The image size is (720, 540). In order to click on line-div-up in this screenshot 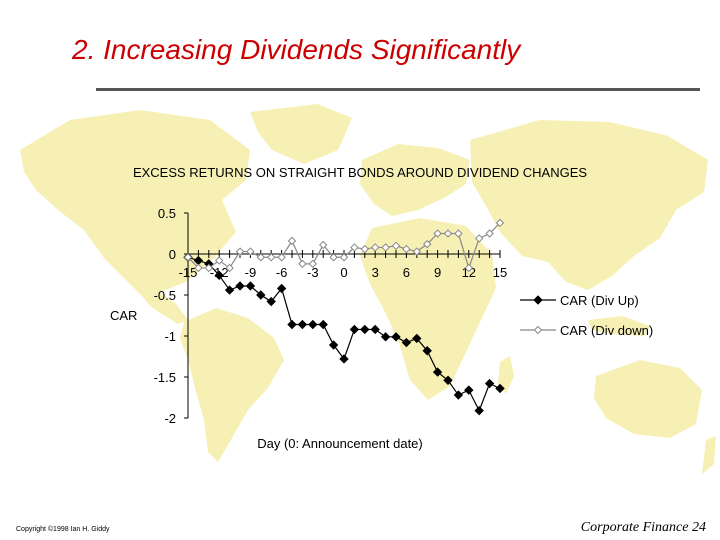, I will do `click(344, 334)`.